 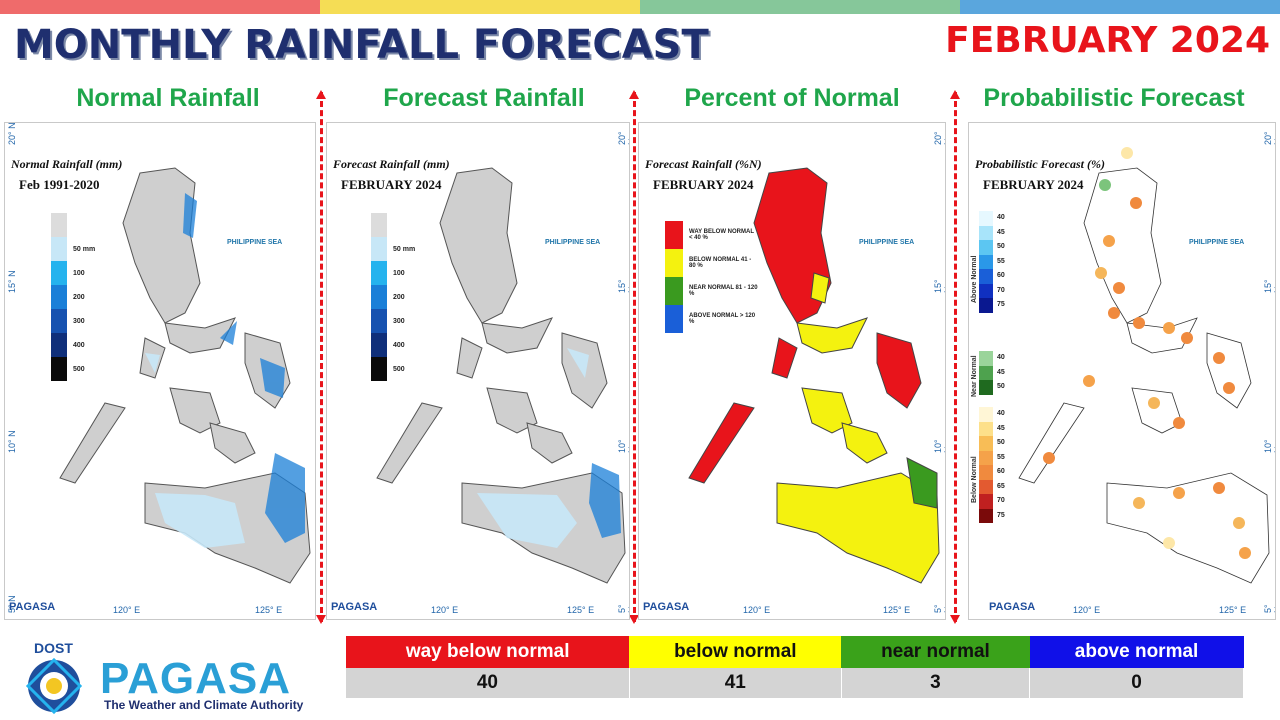 What do you see at coordinates (1114, 98) in the screenshot?
I see `heading-probabilistic: Probabilistic Forecast` at bounding box center [1114, 98].